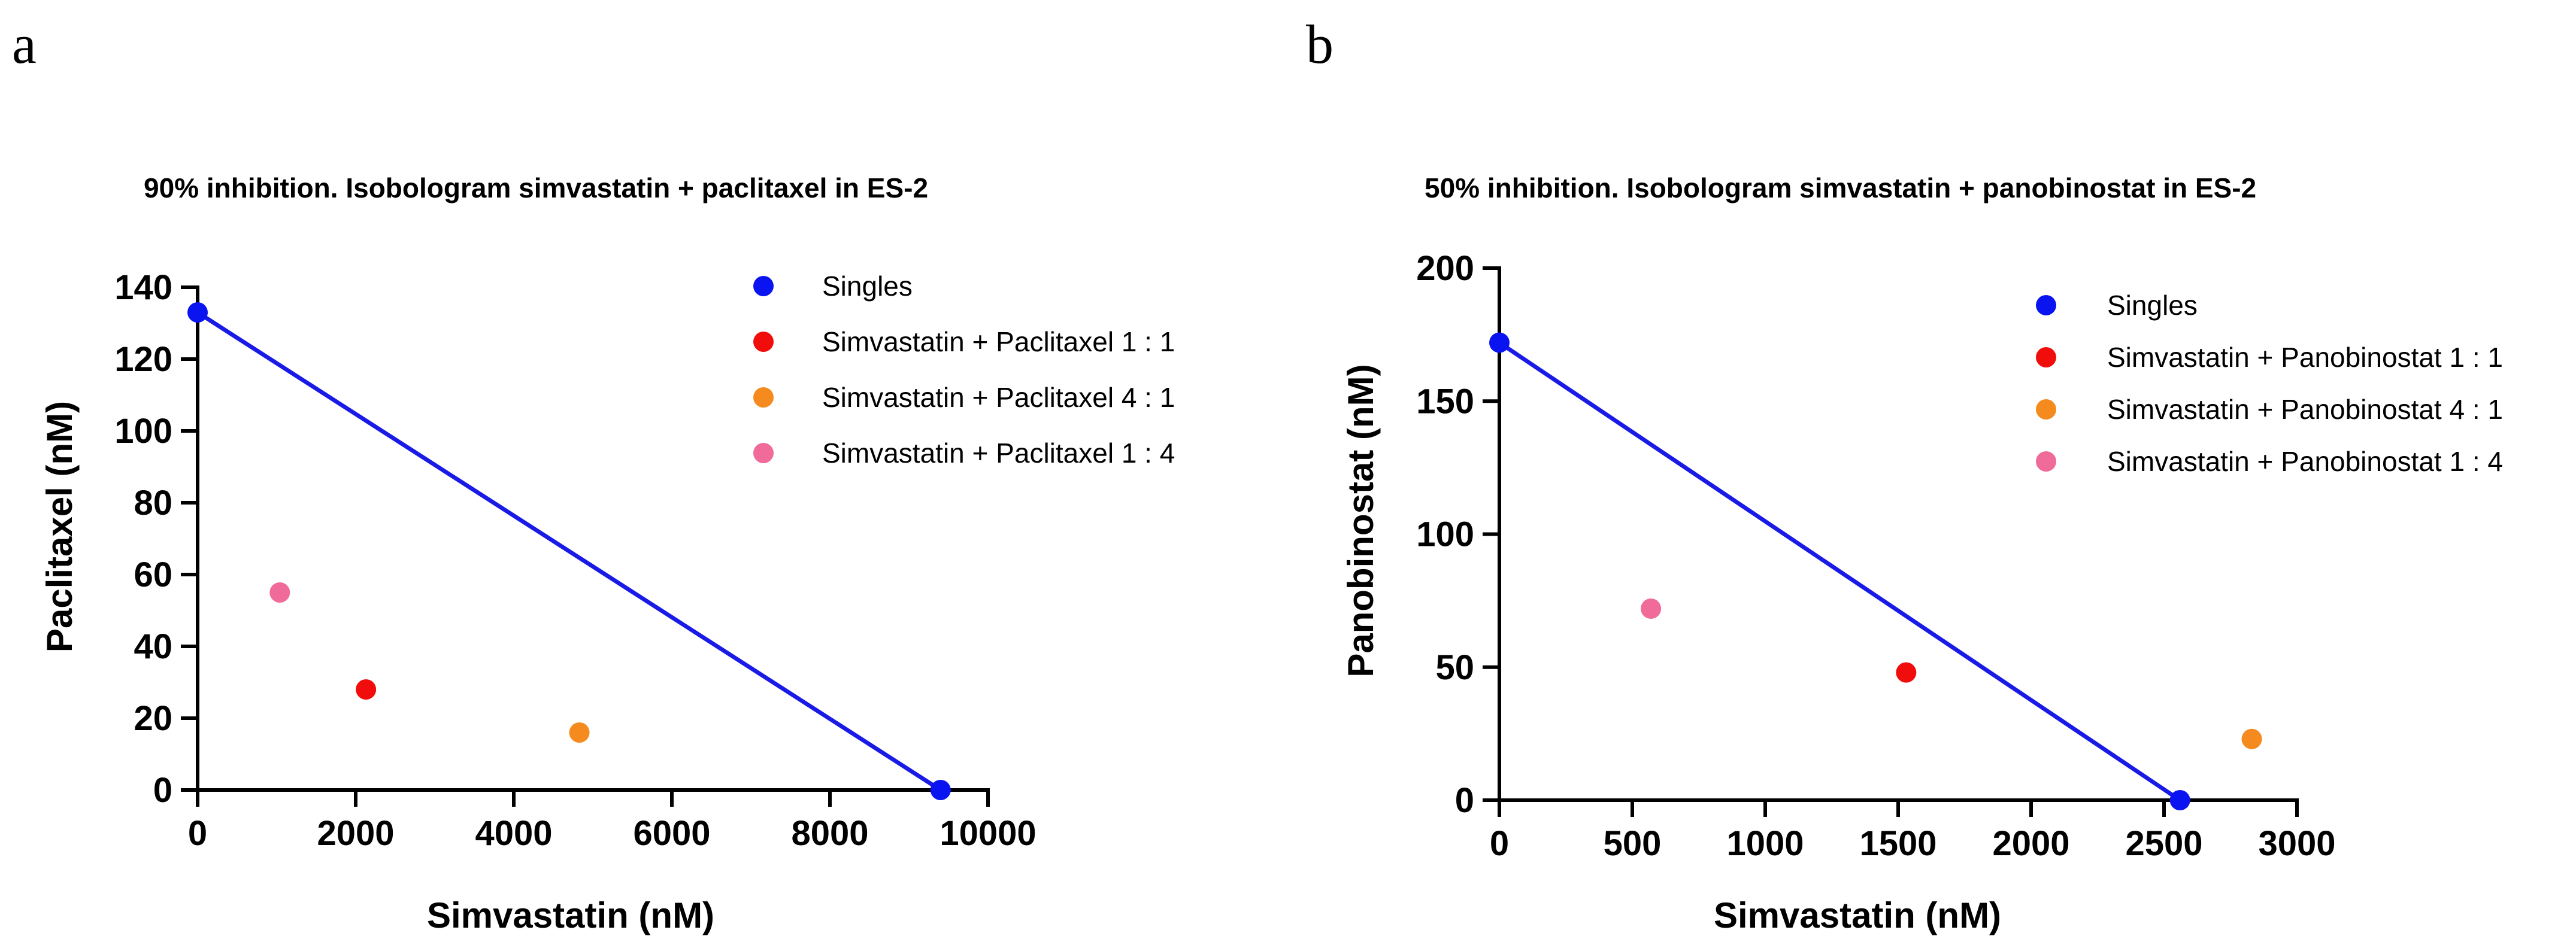 The image size is (2576, 948). I want to click on panel-label: a, so click(24, 44).